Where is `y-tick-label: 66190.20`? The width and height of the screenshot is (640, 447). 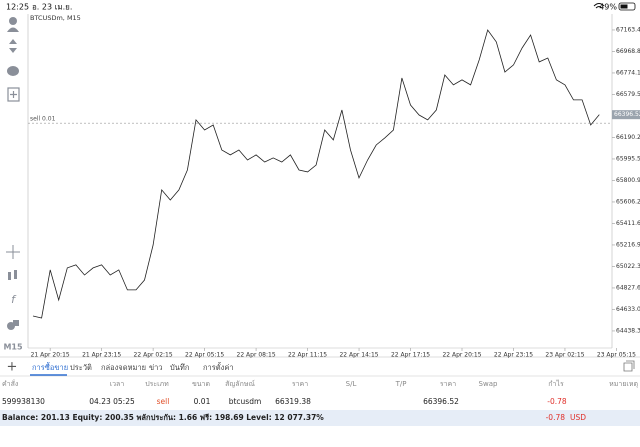 y-tick-label: 66190.20 is located at coordinates (628, 137).